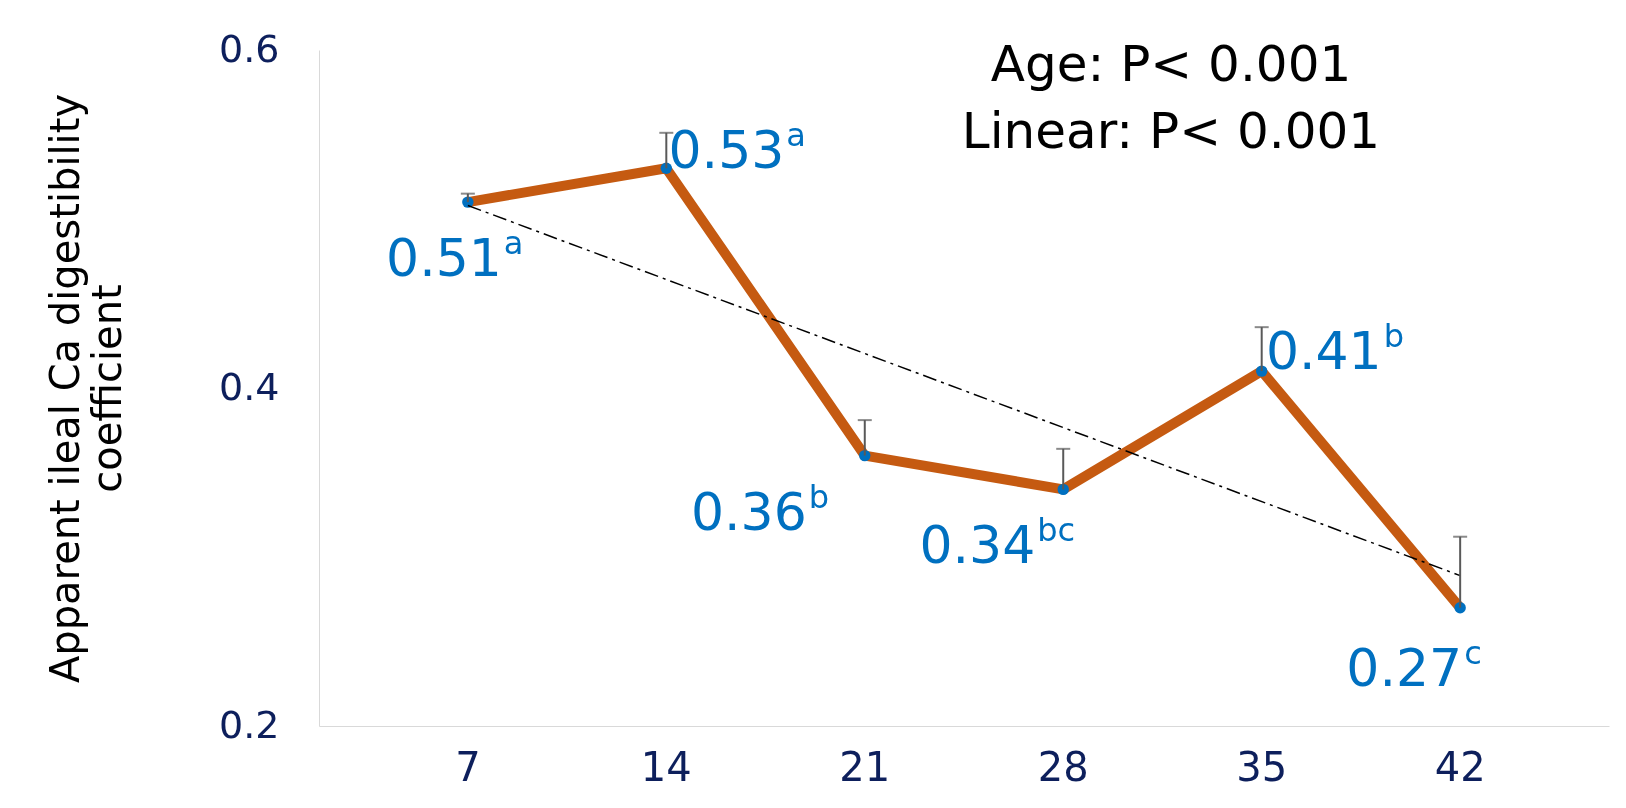 This screenshot has width=1626, height=808. I want to click on y-tick-label: 0.2, so click(249, 724).